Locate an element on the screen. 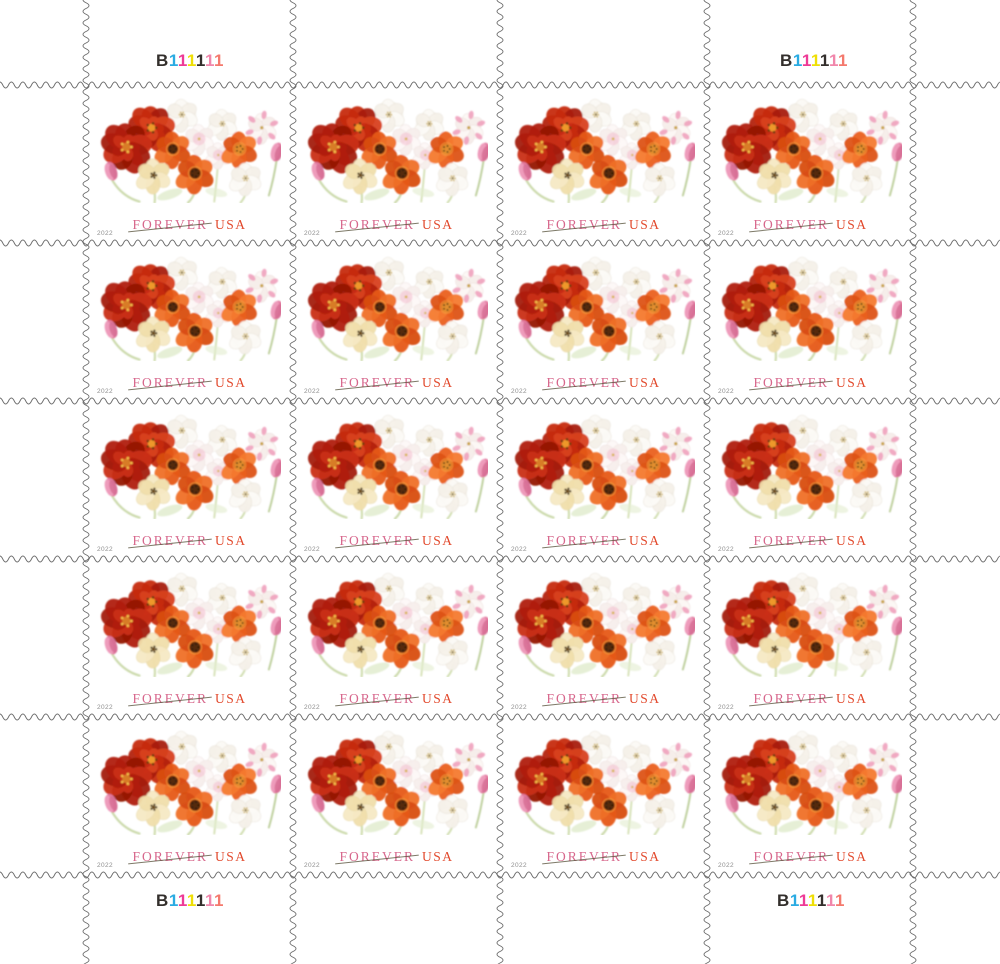  plate-number-top-left: B111111 is located at coordinates (190, 61).